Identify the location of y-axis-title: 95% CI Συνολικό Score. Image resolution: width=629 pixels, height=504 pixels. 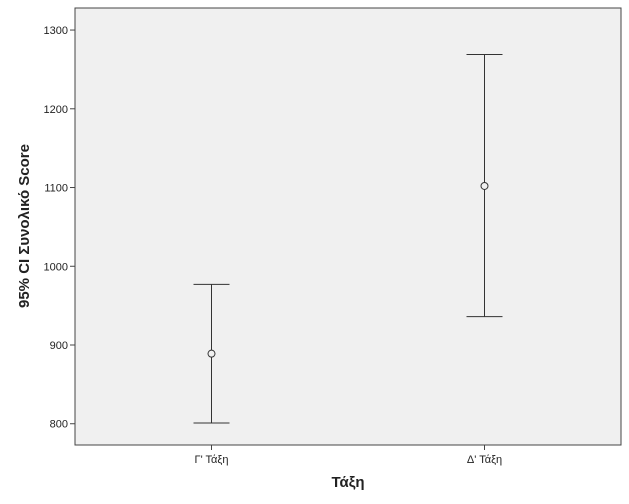
(24, 226).